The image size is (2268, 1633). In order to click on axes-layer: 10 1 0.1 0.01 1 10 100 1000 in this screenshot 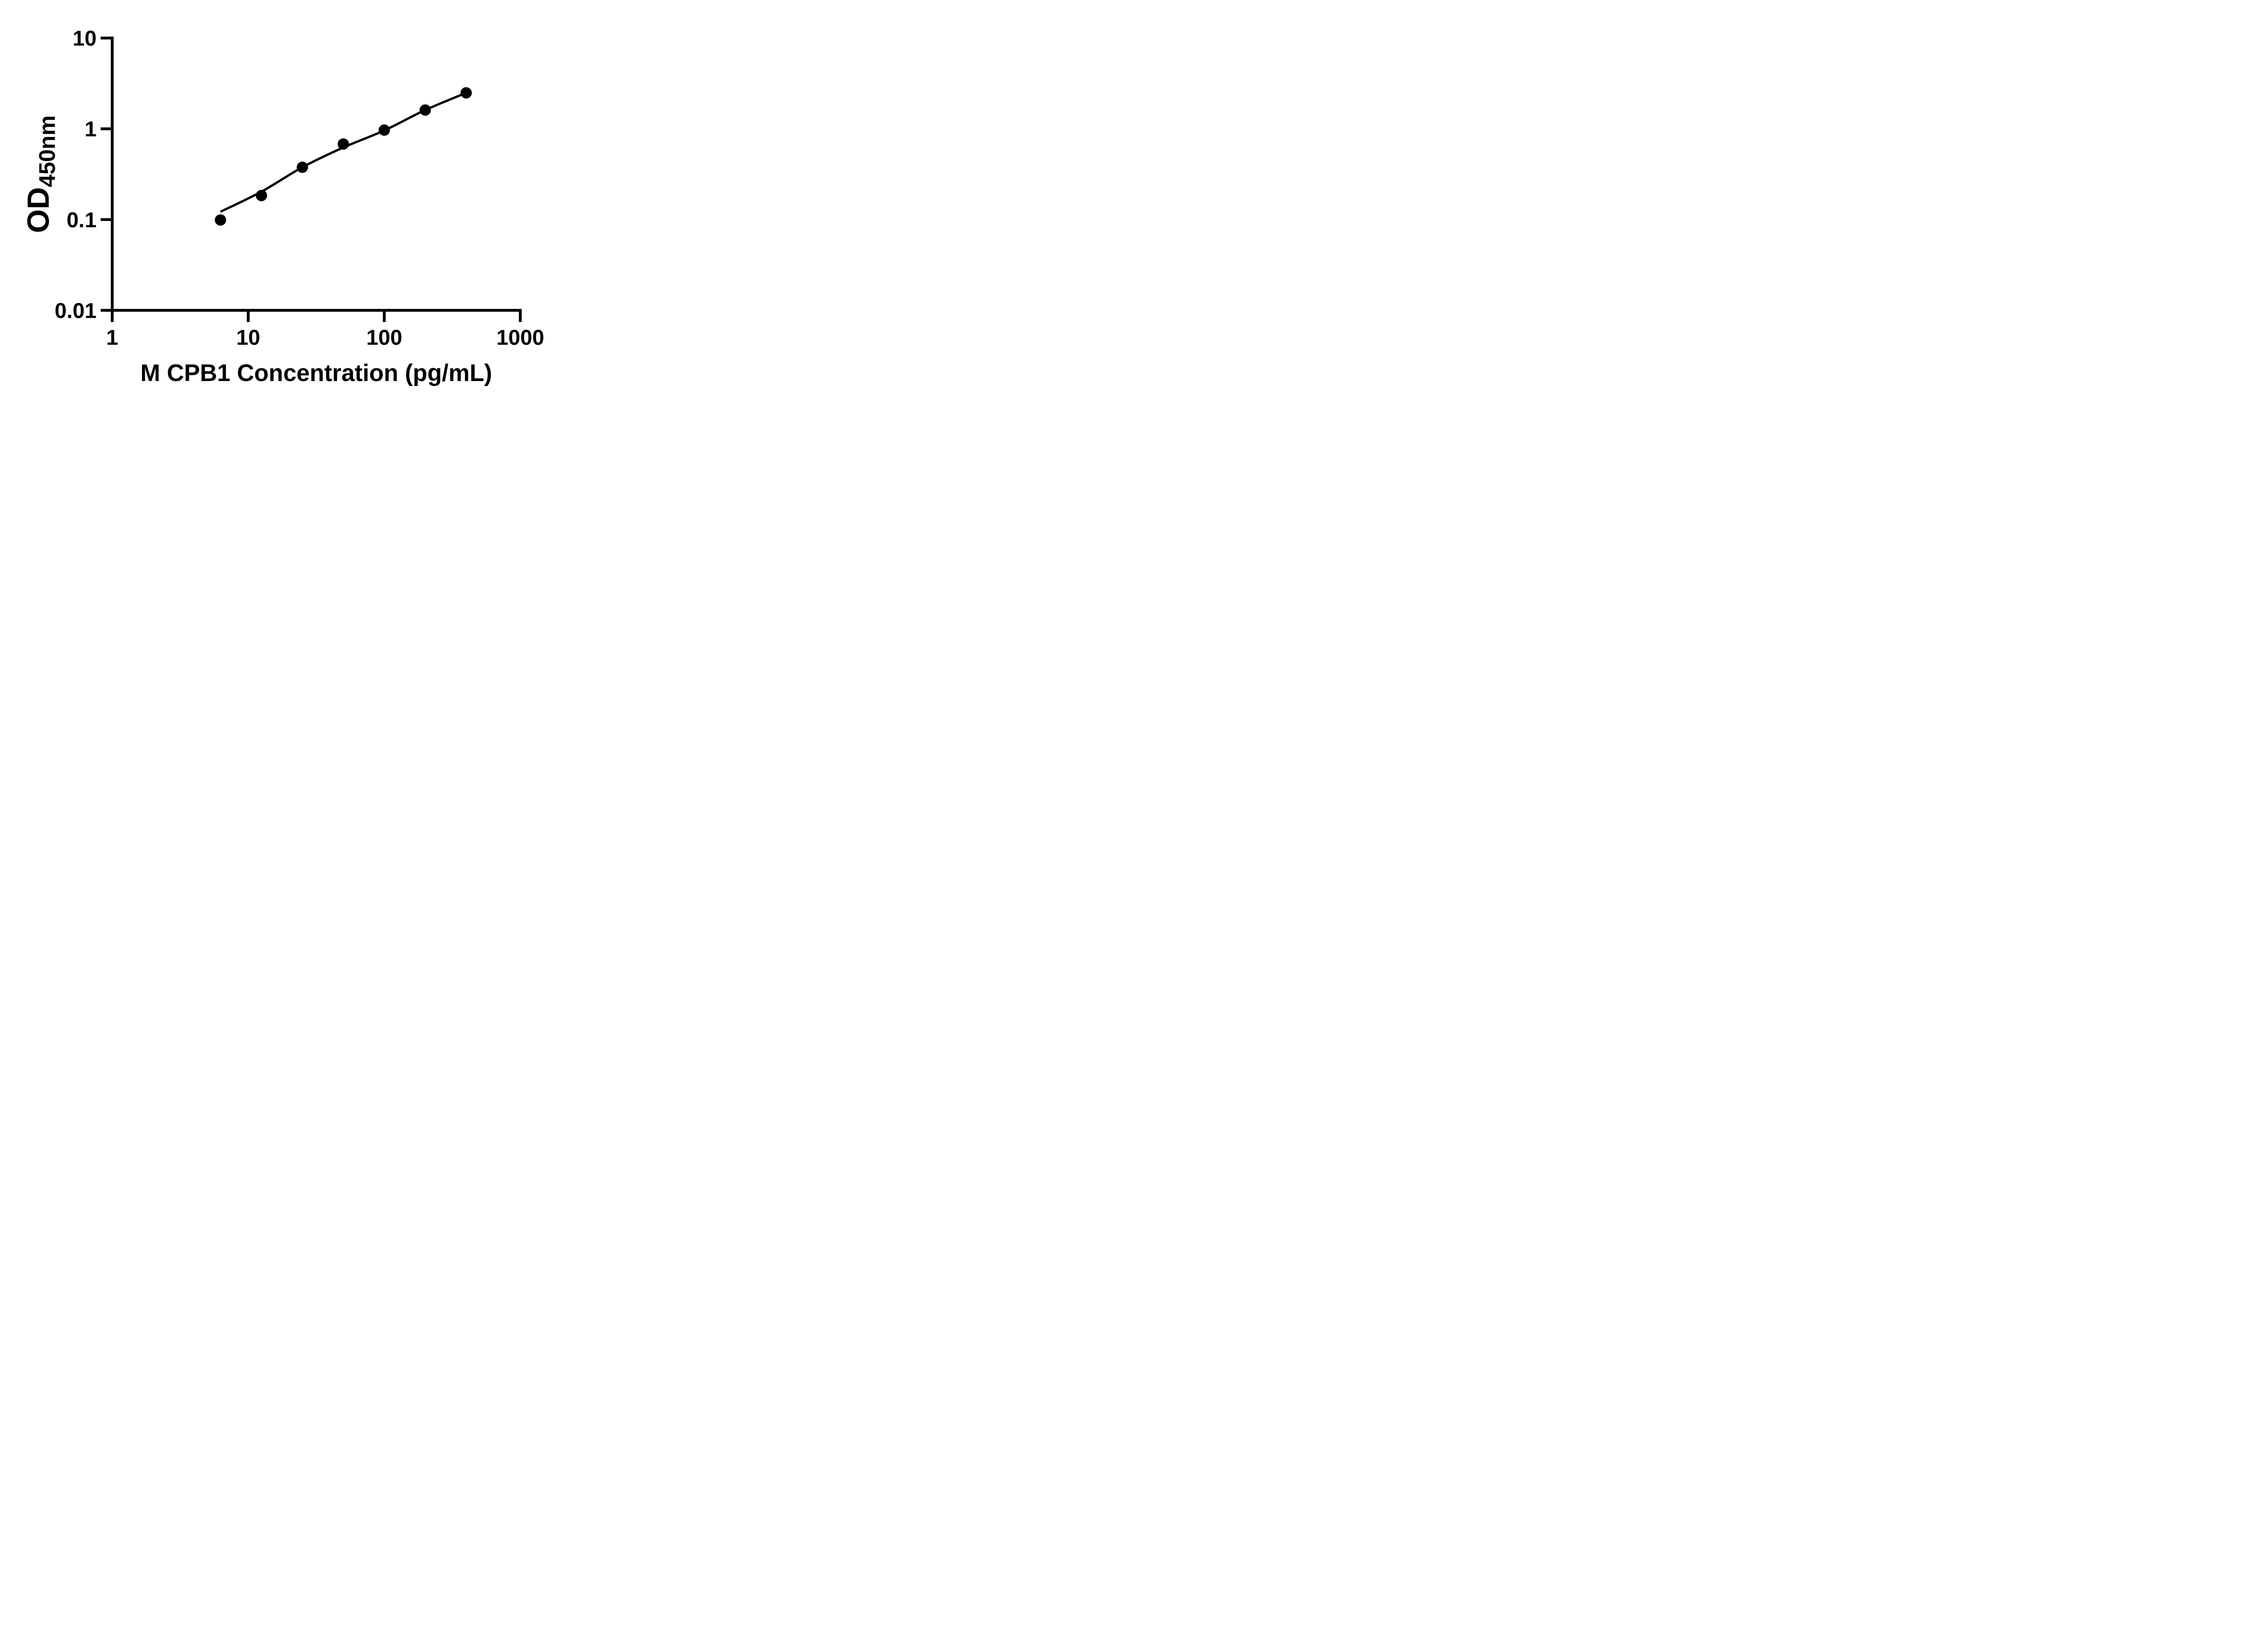, I will do `click(299, 188)`.